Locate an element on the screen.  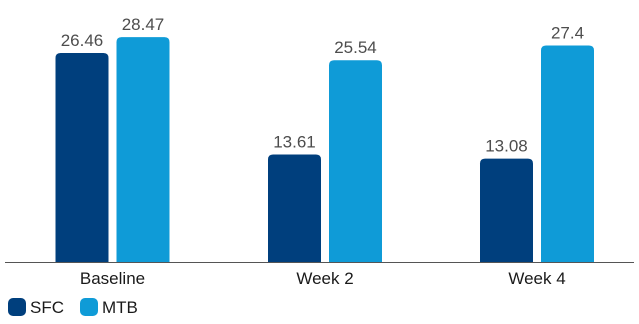
data-label: 28.47 is located at coordinates (143, 24).